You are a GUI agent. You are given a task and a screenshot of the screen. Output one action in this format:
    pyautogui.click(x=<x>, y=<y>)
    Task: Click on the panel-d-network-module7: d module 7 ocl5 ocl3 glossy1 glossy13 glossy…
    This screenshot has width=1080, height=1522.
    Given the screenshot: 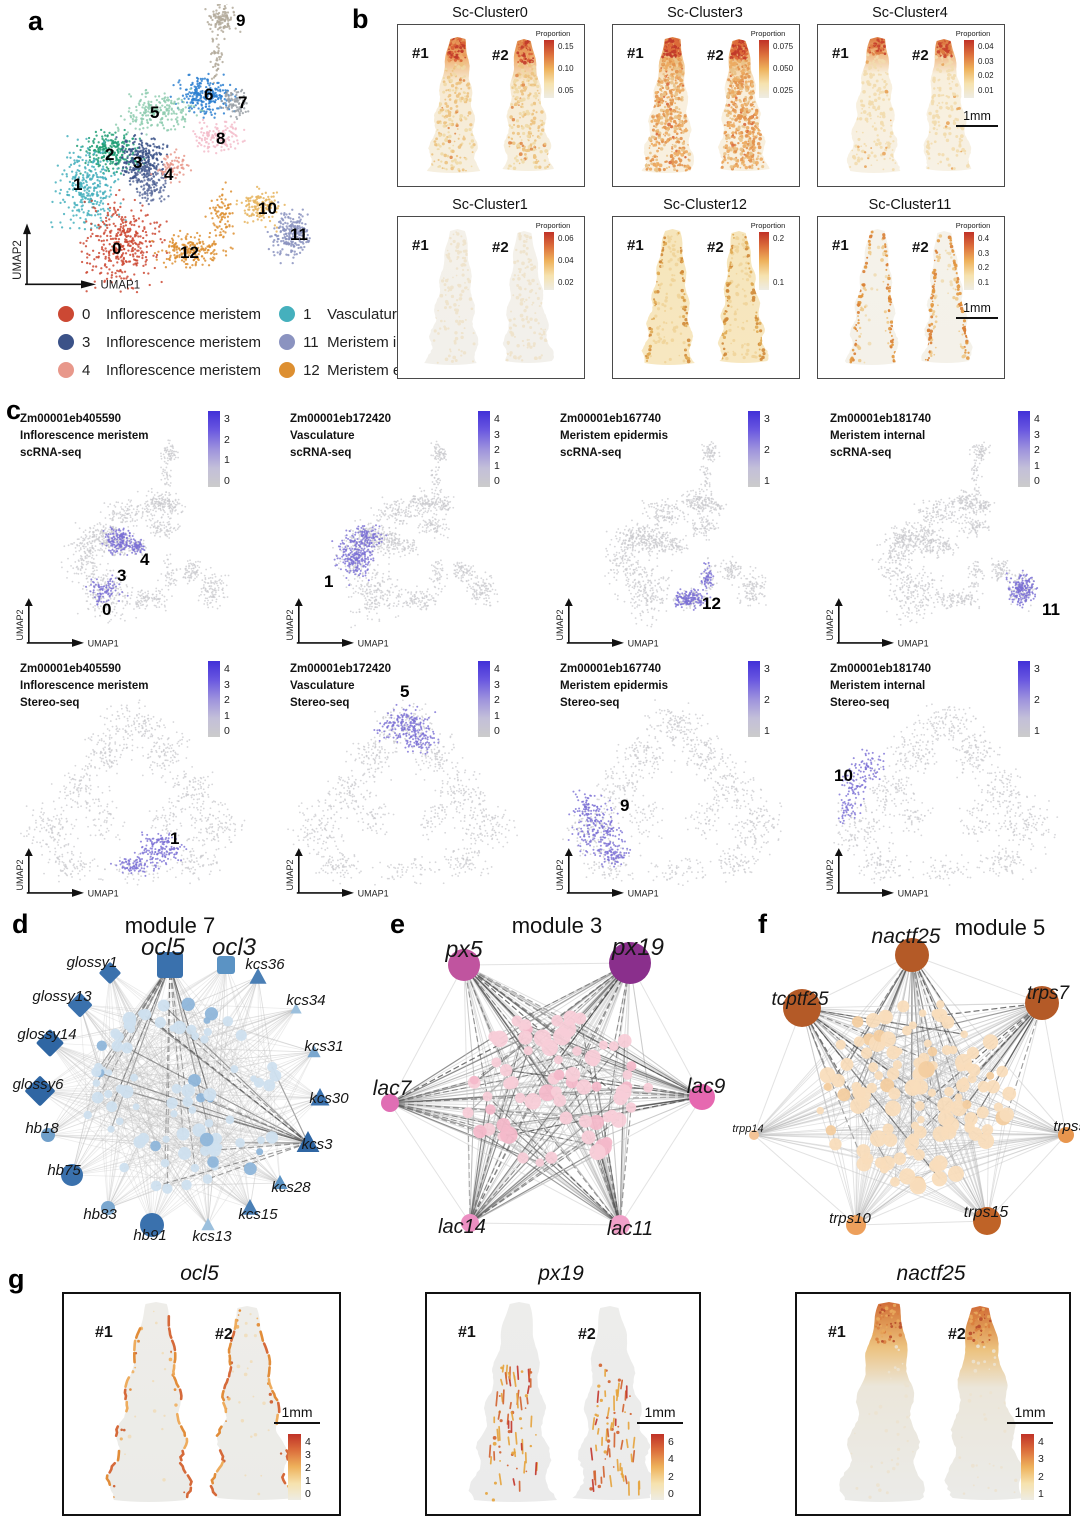 What is the action you would take?
    pyautogui.click(x=186, y=1083)
    